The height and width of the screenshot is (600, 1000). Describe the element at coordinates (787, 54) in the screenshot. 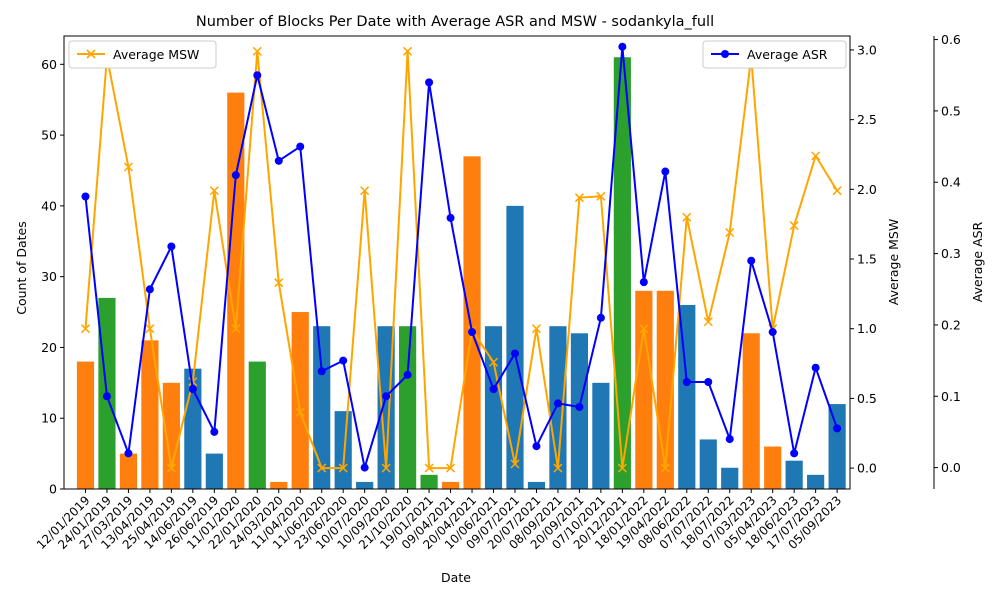

I see `legend-asr-label: Average ASR` at that location.